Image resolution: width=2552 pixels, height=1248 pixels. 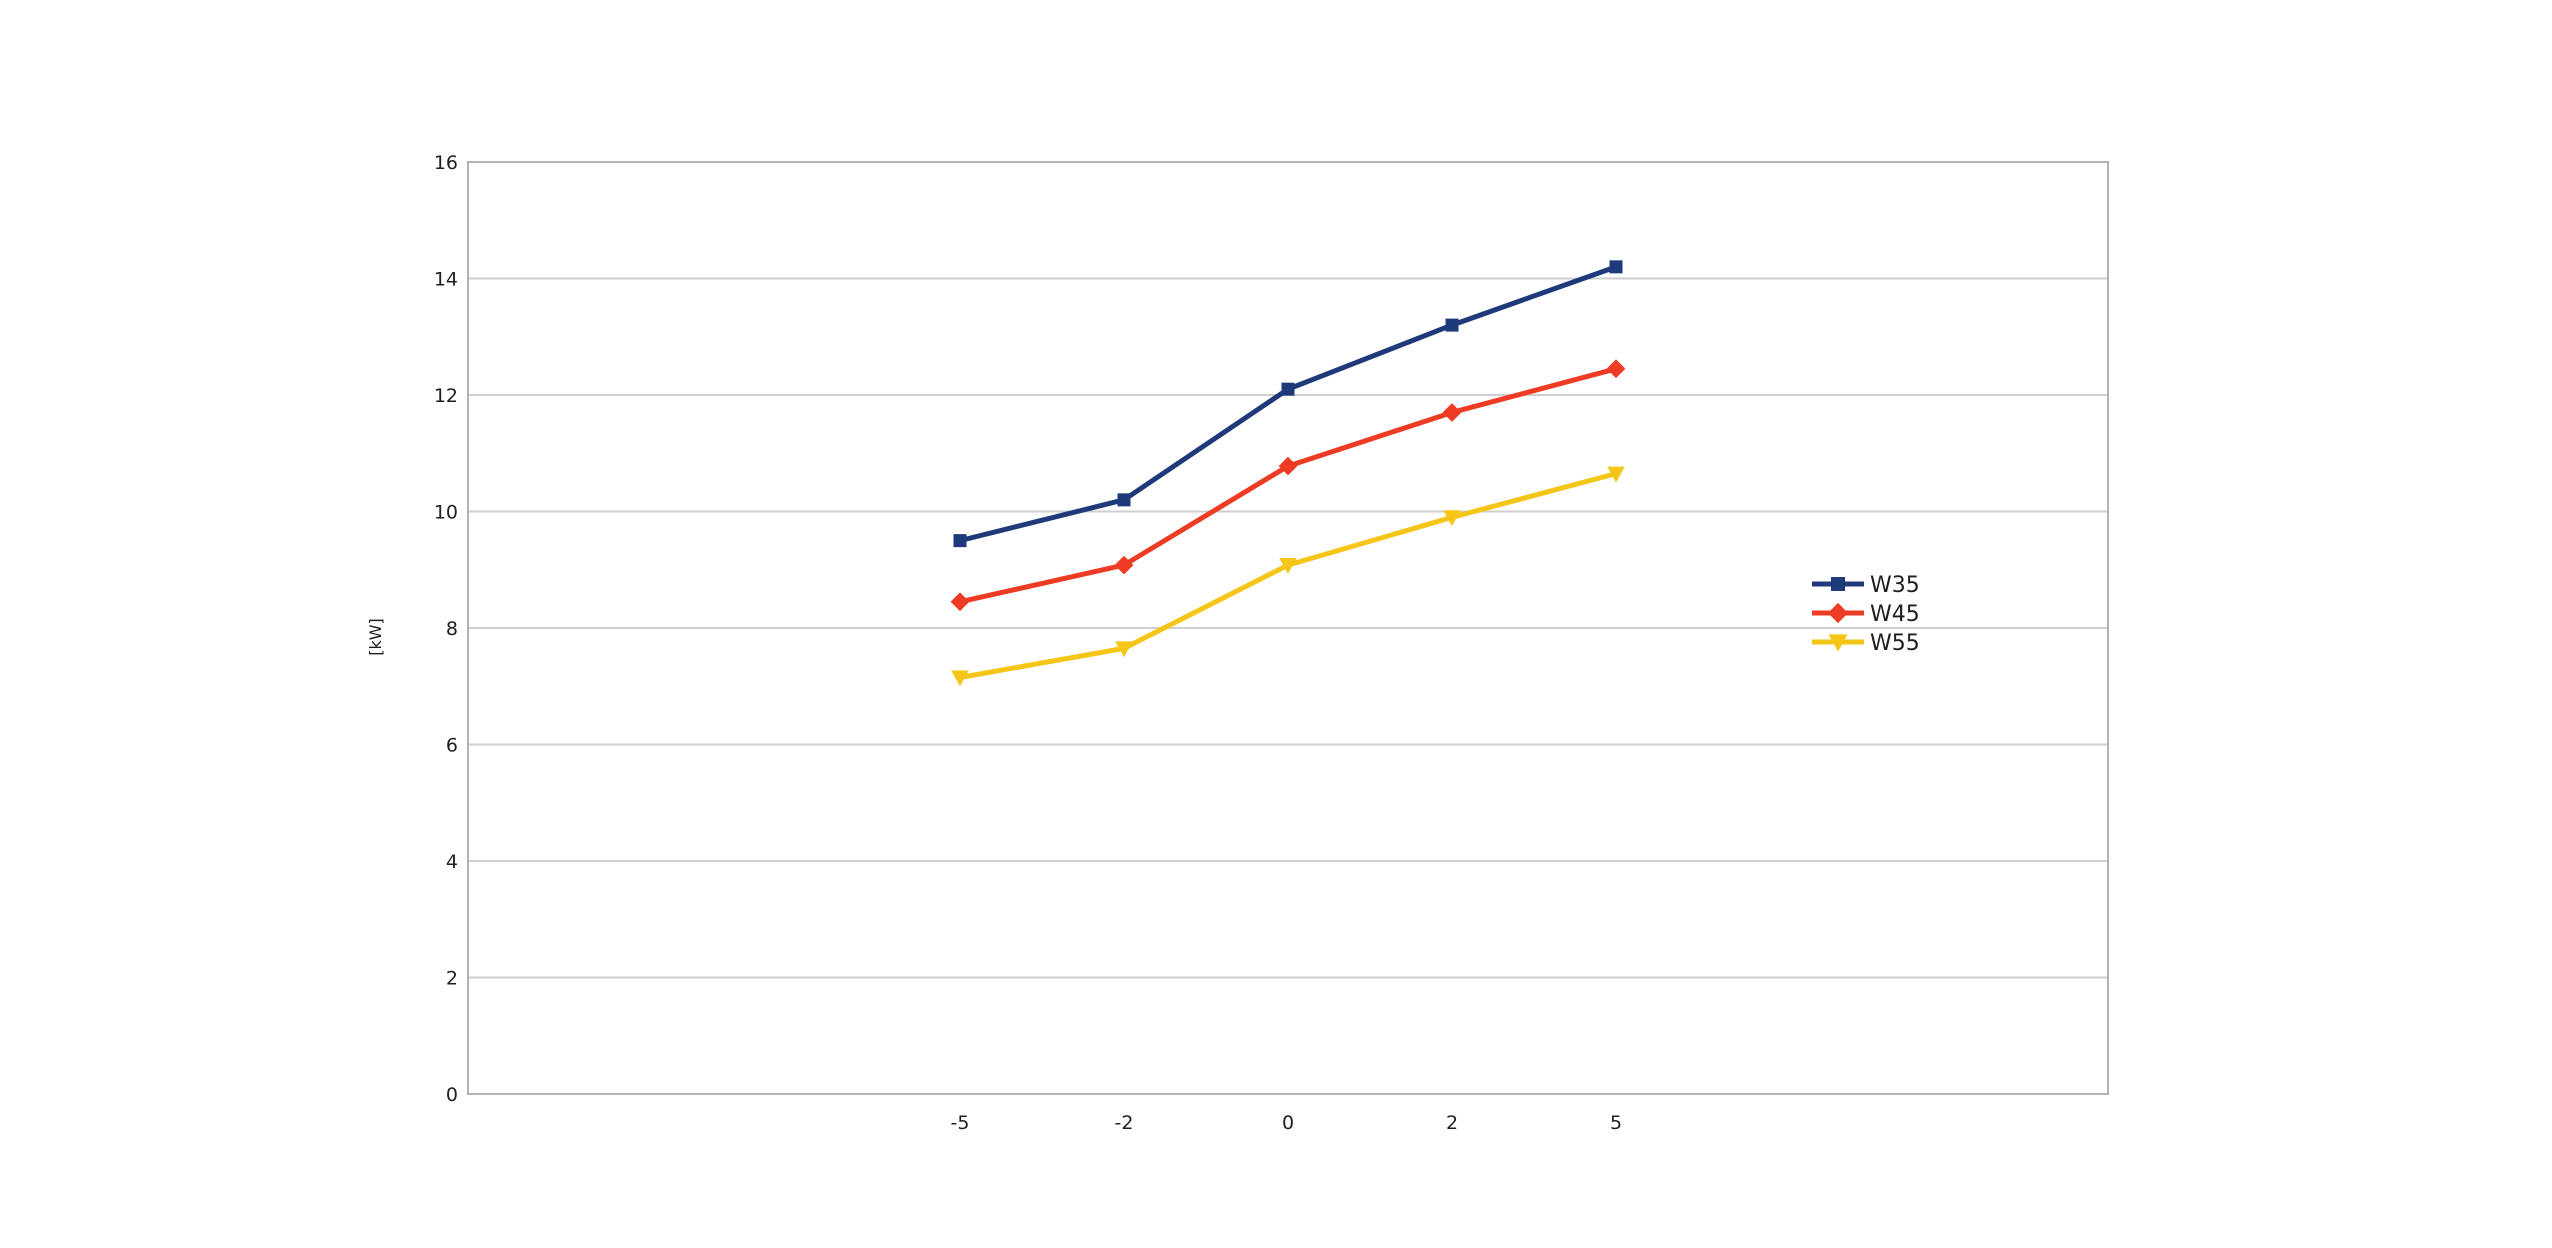 I want to click on y-axis-title: [kW], so click(x=375, y=637).